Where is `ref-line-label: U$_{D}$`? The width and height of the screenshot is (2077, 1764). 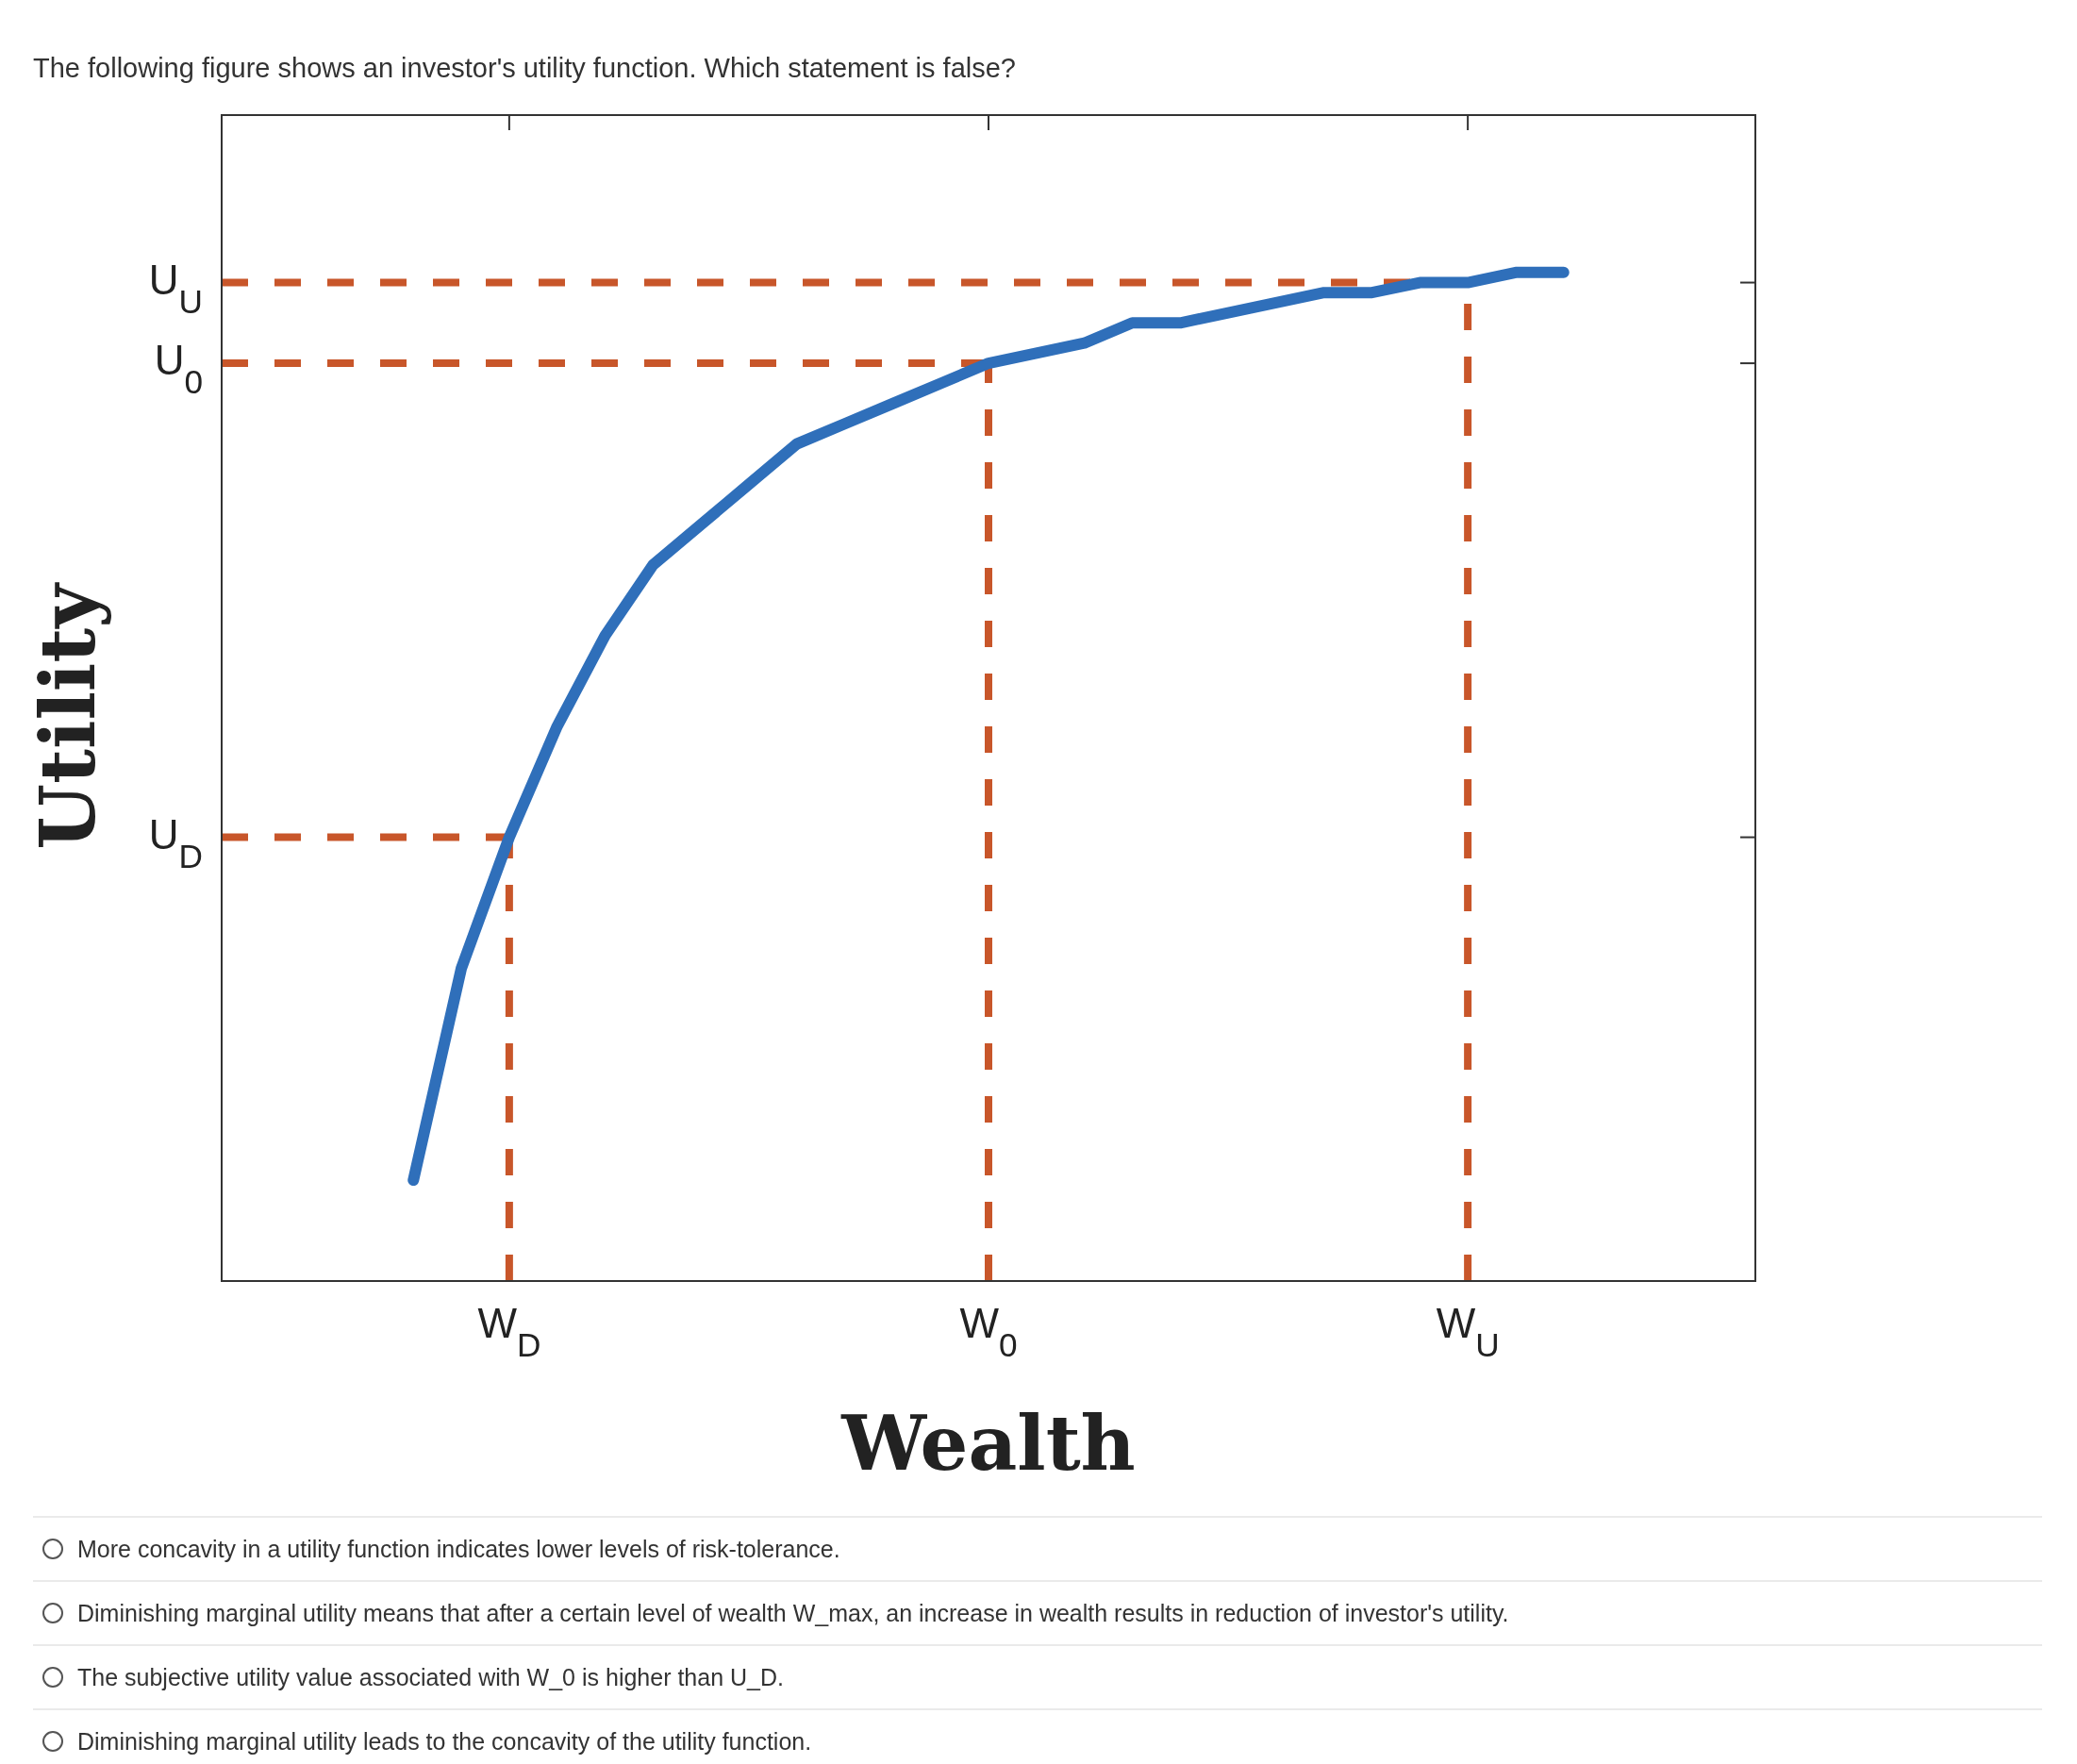
ref-line-label: U$_{D}$ is located at coordinates (175, 842).